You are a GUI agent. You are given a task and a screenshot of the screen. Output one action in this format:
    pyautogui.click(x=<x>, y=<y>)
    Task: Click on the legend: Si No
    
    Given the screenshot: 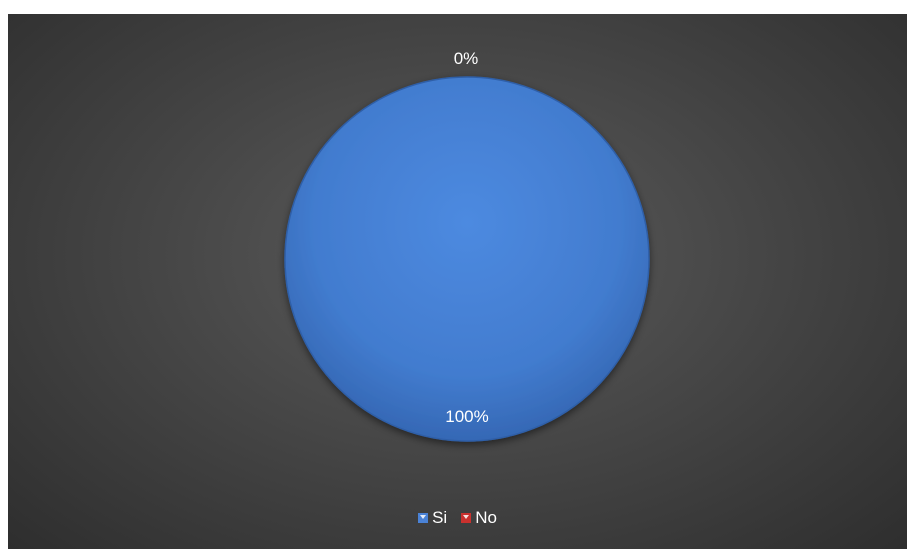 What is the action you would take?
    pyautogui.click(x=457, y=518)
    